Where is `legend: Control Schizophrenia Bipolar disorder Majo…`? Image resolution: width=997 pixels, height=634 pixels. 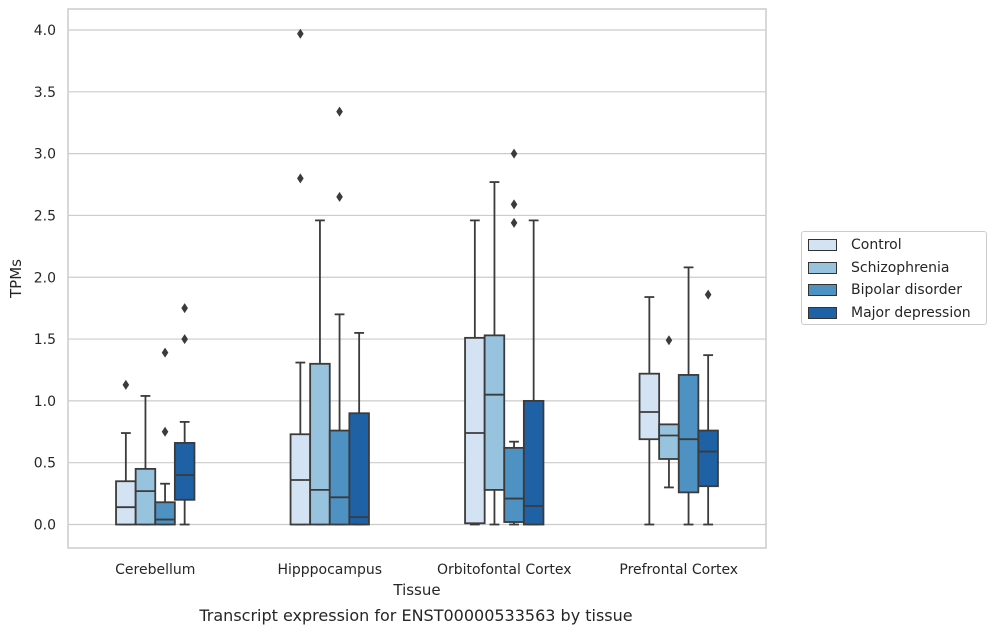
legend: Control Schizophrenia Bipolar disorder Majo… is located at coordinates (894, 278).